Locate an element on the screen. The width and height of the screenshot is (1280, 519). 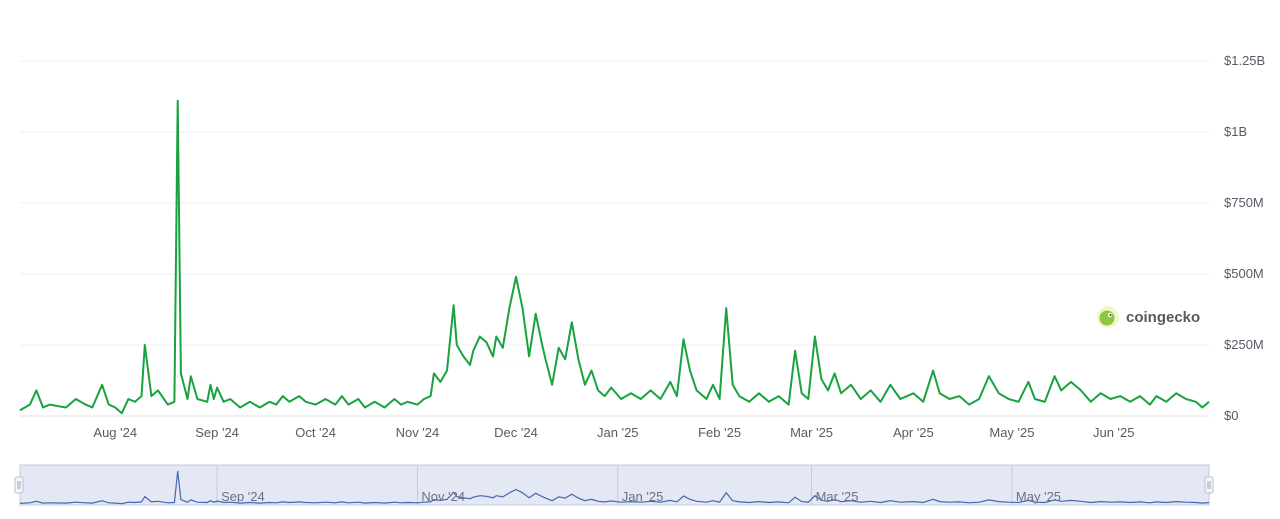
navigator-handle-right is located at coordinates (1209, 485).